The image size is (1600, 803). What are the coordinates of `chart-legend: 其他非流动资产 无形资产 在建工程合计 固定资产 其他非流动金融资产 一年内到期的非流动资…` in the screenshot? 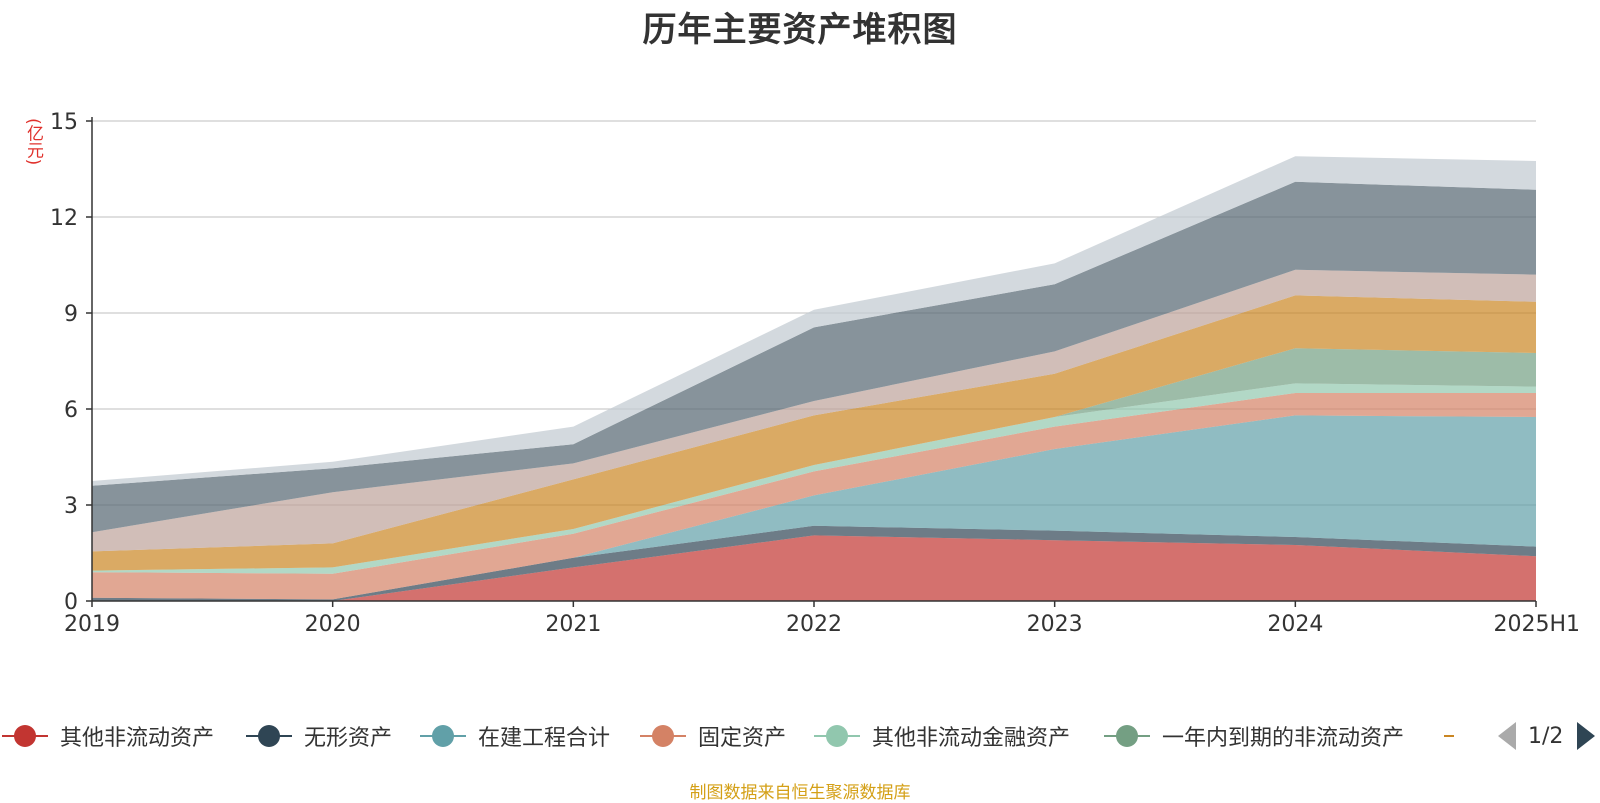 It's located at (800, 736).